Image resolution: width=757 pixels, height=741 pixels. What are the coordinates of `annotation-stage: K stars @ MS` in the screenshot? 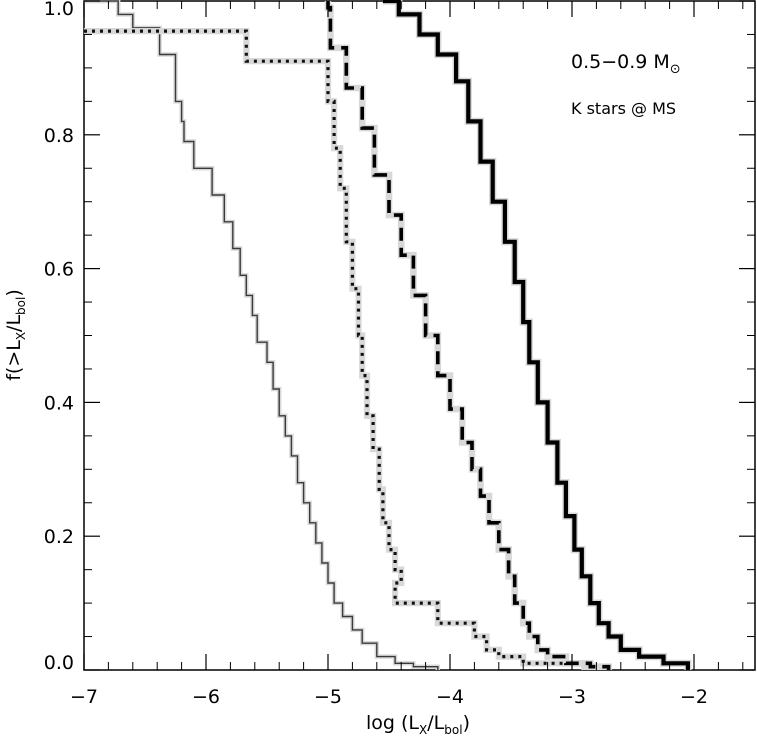 It's located at (623, 108).